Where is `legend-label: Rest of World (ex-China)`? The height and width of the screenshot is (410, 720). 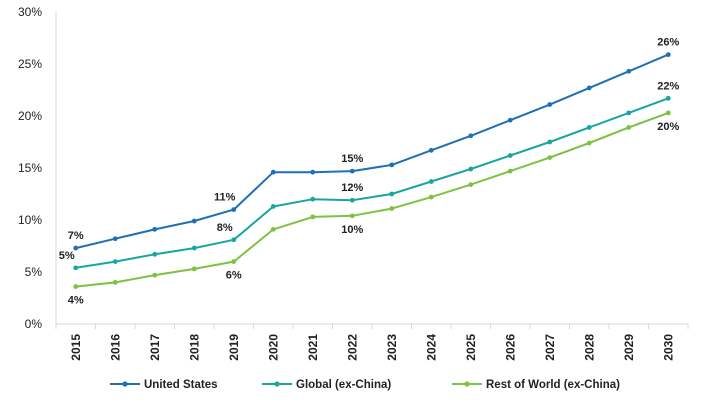 legend-label: Rest of World (ex-China) is located at coordinates (553, 385).